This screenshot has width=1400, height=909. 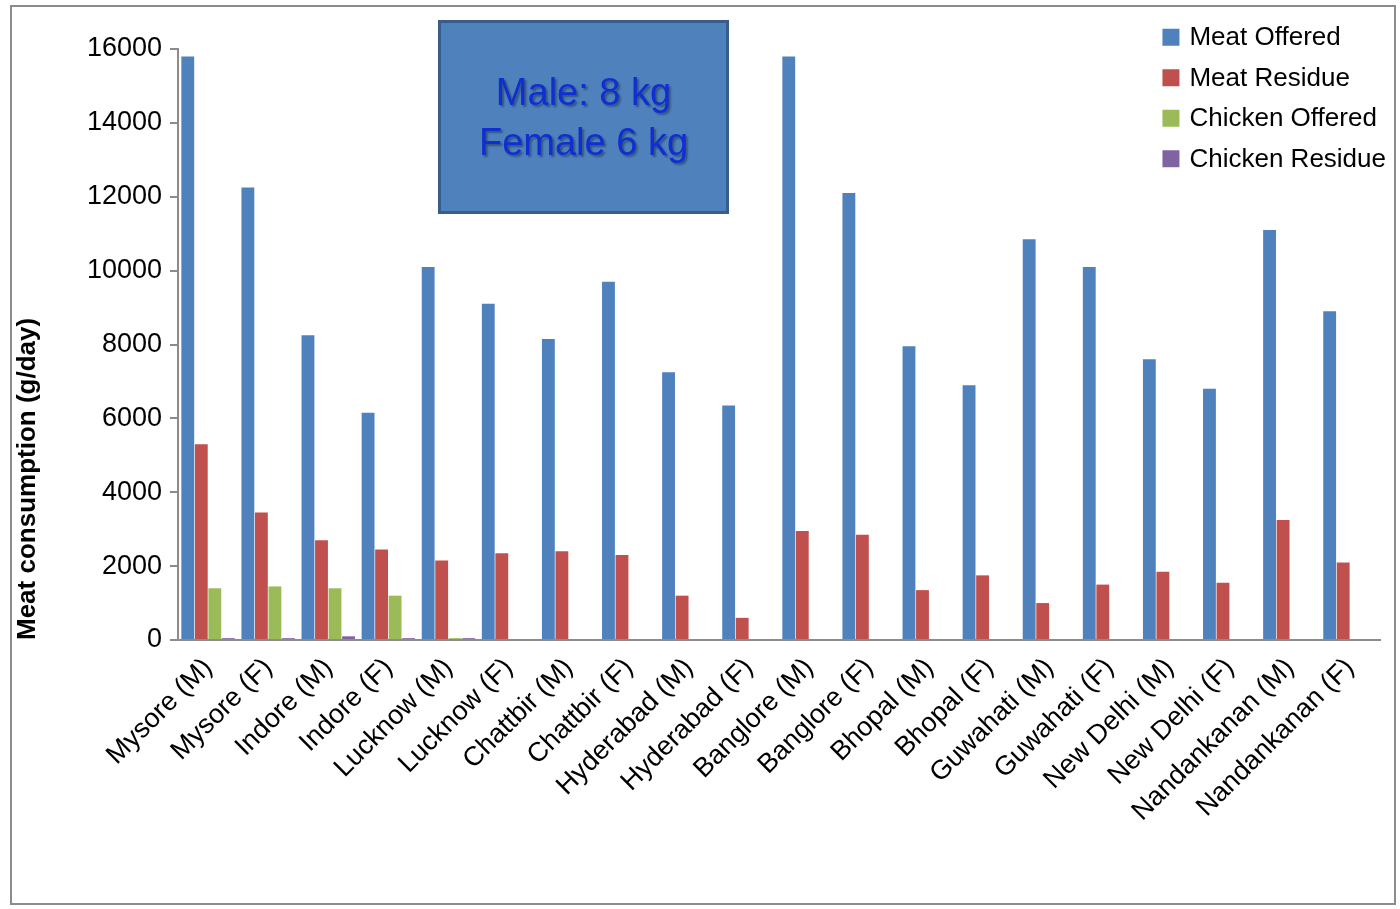 I want to click on legend-label: Chicken Residue, so click(x=1288, y=157).